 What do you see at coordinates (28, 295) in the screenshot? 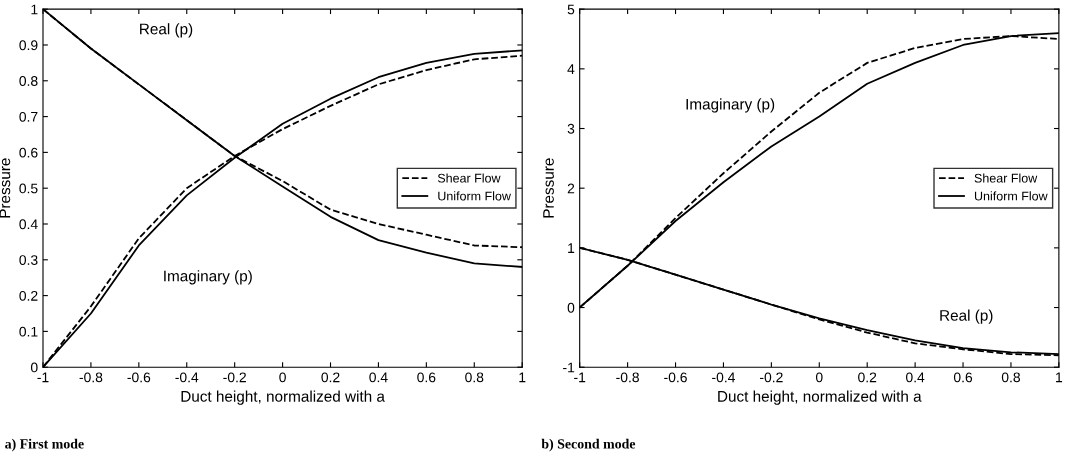
I see `y-tick-label: 0.2` at bounding box center [28, 295].